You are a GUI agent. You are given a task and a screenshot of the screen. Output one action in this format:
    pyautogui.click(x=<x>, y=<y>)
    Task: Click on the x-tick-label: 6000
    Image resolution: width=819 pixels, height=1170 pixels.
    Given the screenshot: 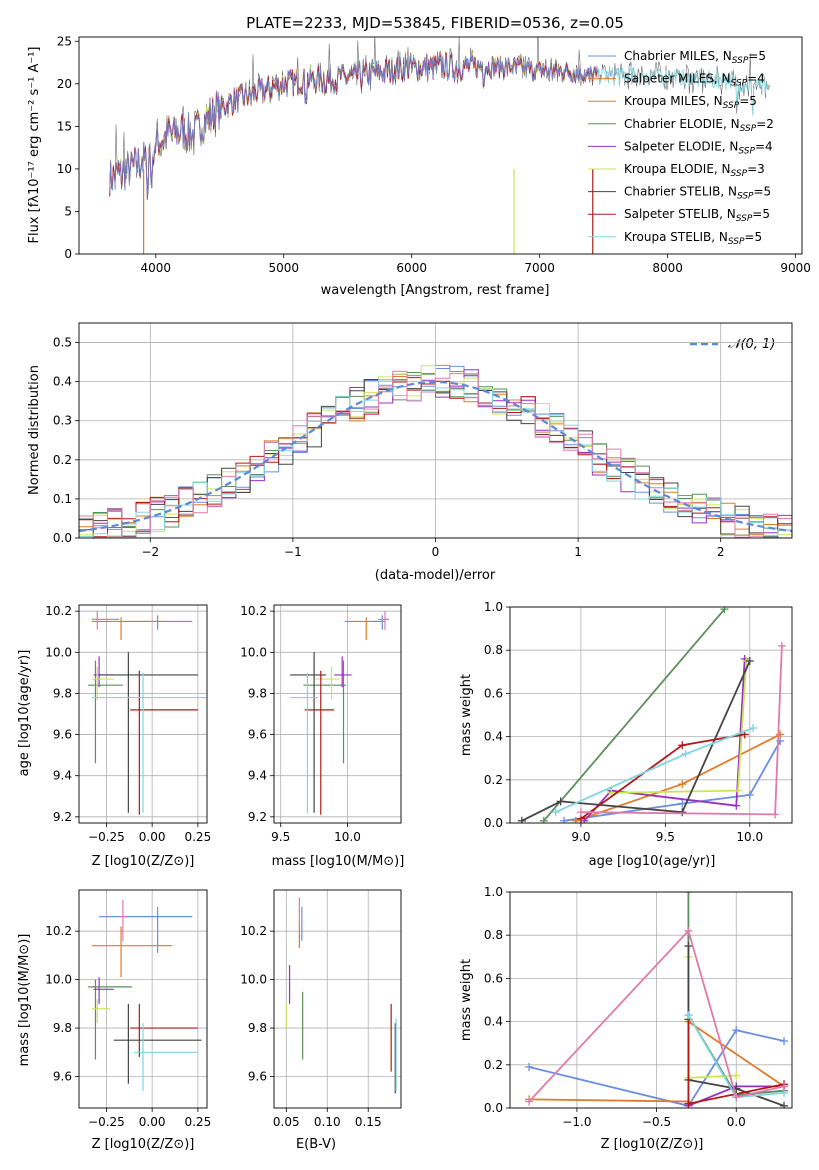 What is the action you would take?
    pyautogui.click(x=411, y=268)
    